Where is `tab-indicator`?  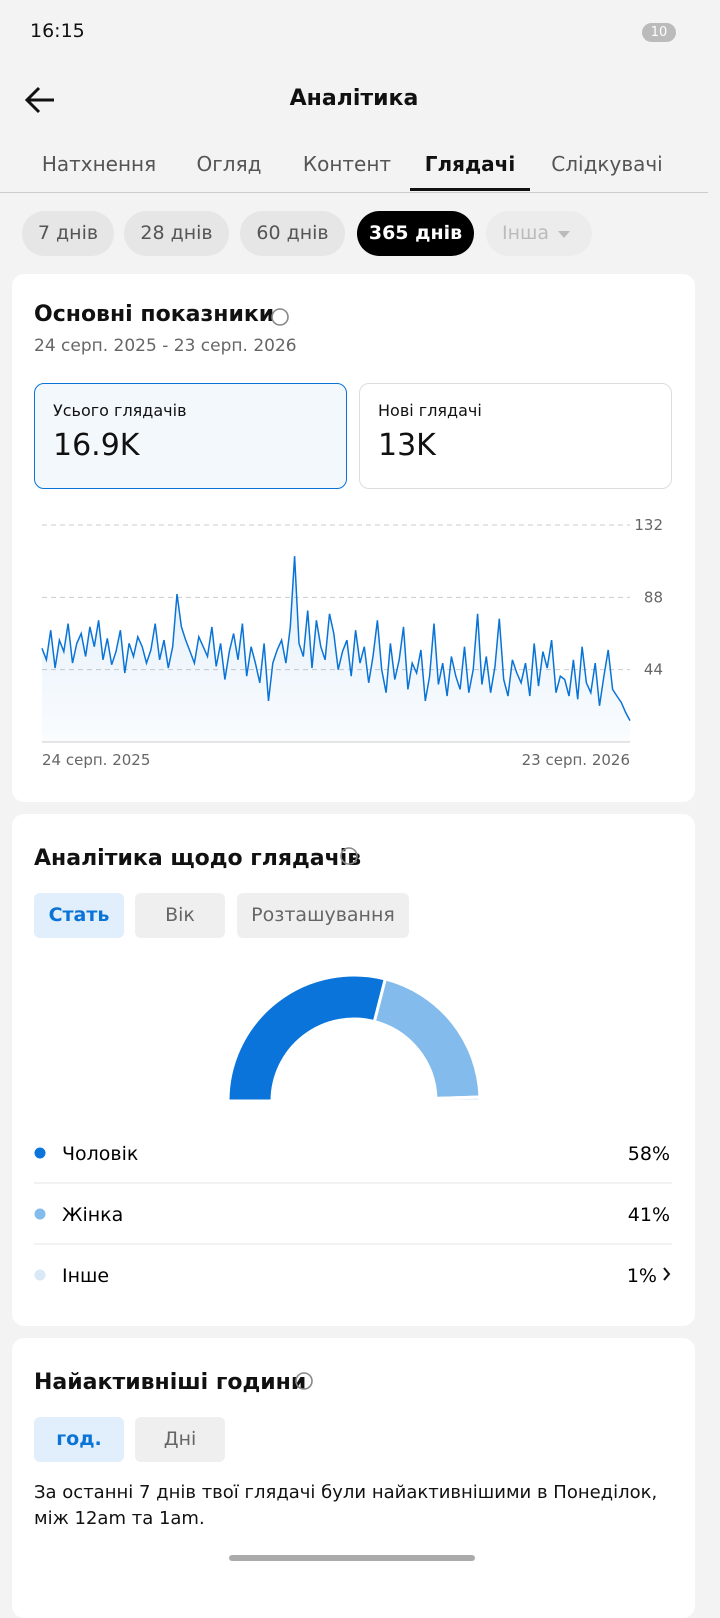 tab-indicator is located at coordinates (470, 189).